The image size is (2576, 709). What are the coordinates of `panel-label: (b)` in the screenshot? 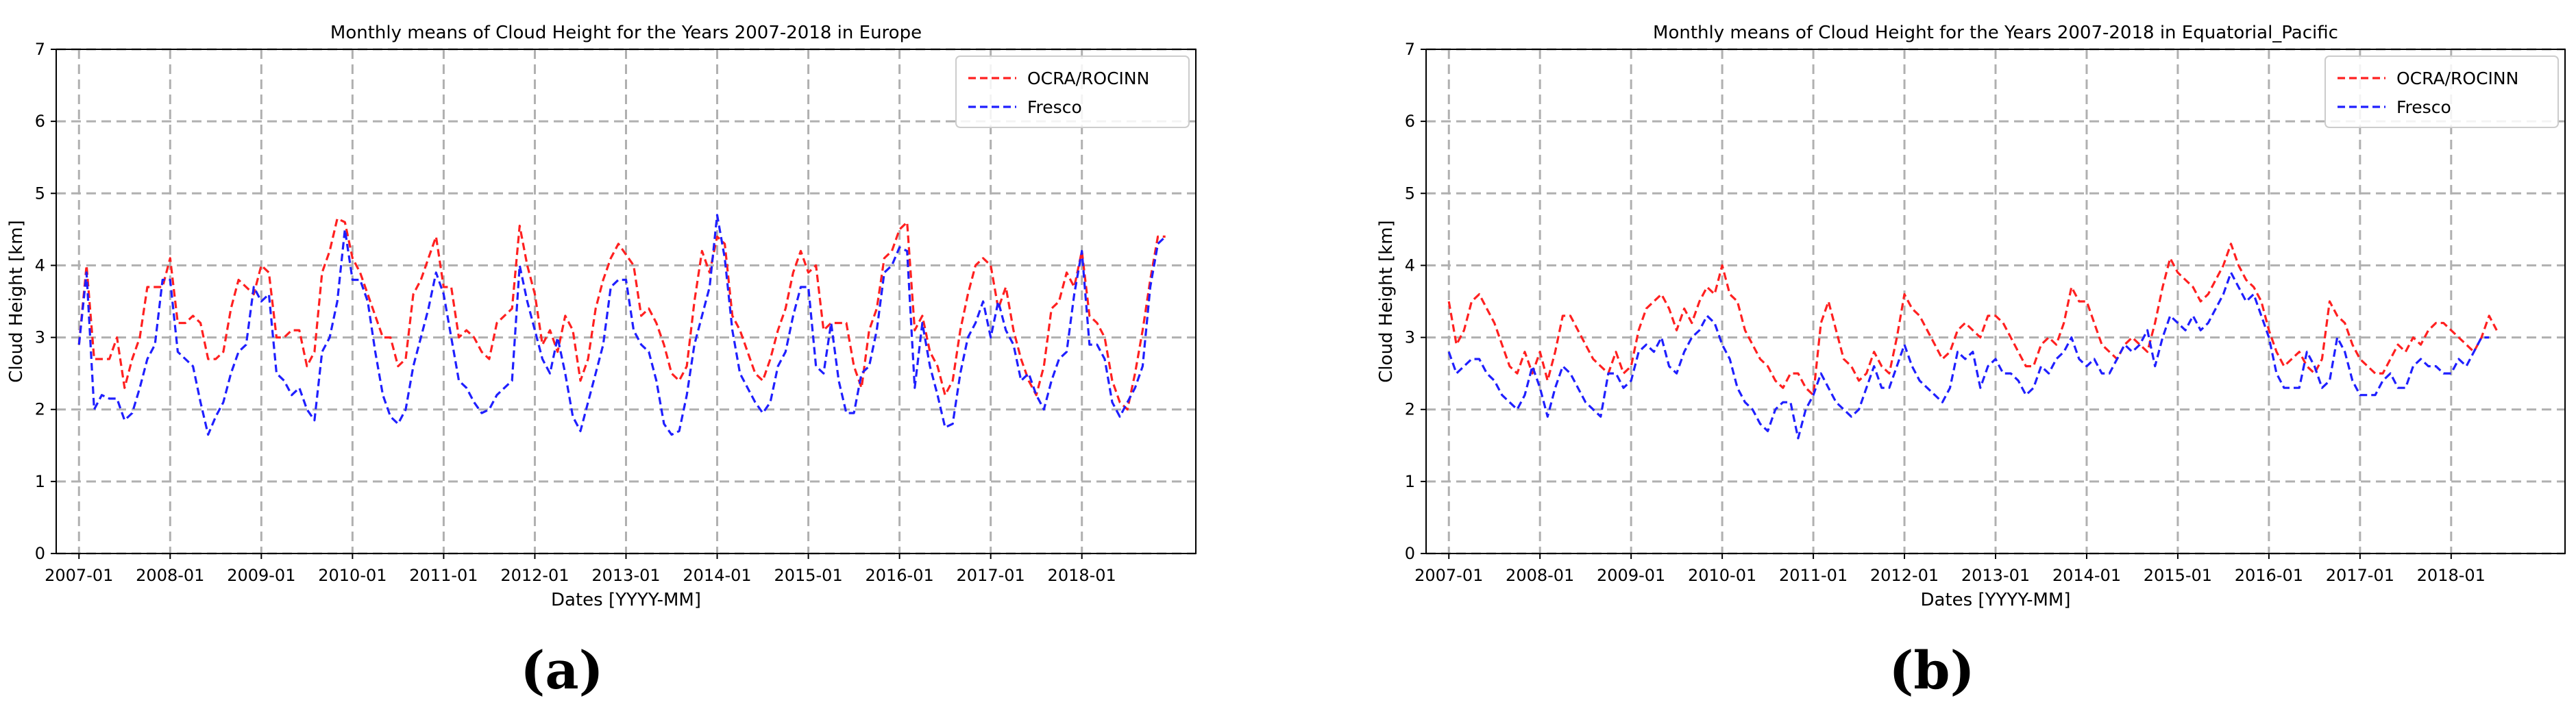 It's located at (1932, 670).